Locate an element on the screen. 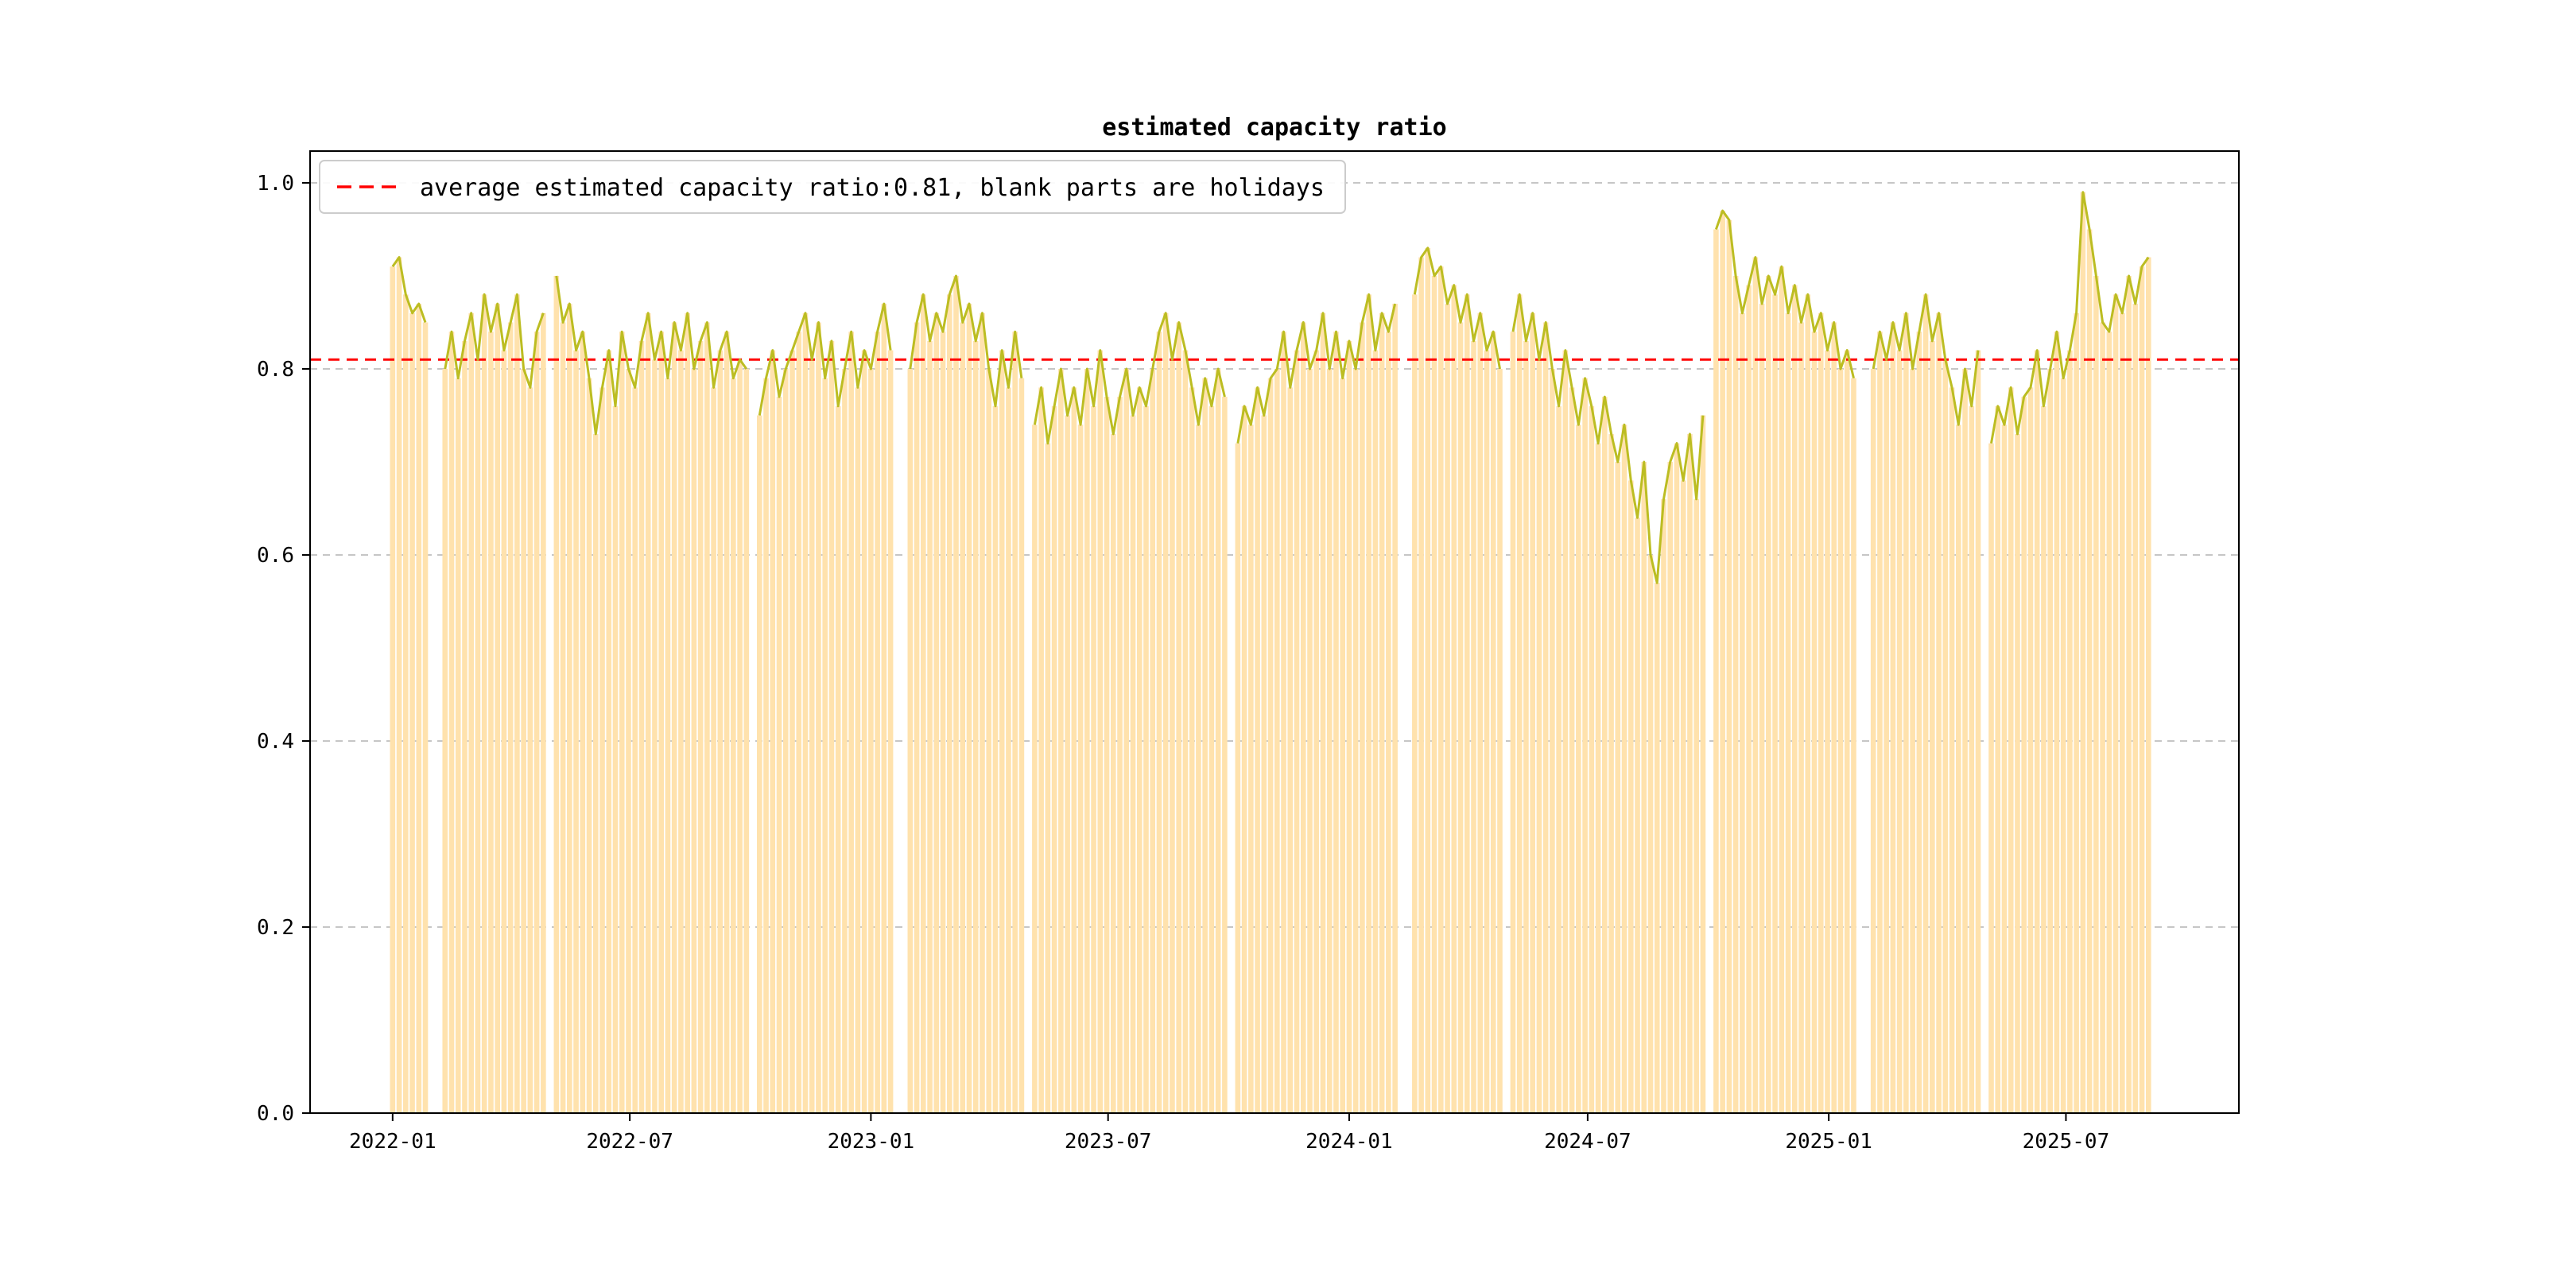 The width and height of the screenshot is (2576, 1288). y-tick-label: 0.4 is located at coordinates (275, 742).